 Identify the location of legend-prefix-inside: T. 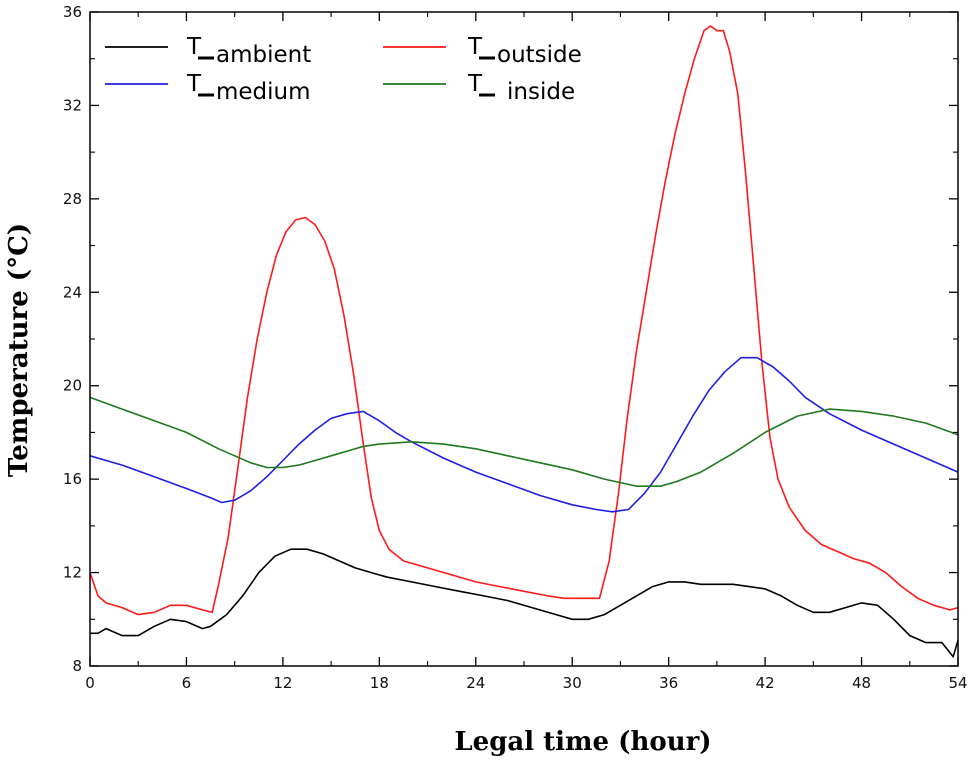
(475, 84).